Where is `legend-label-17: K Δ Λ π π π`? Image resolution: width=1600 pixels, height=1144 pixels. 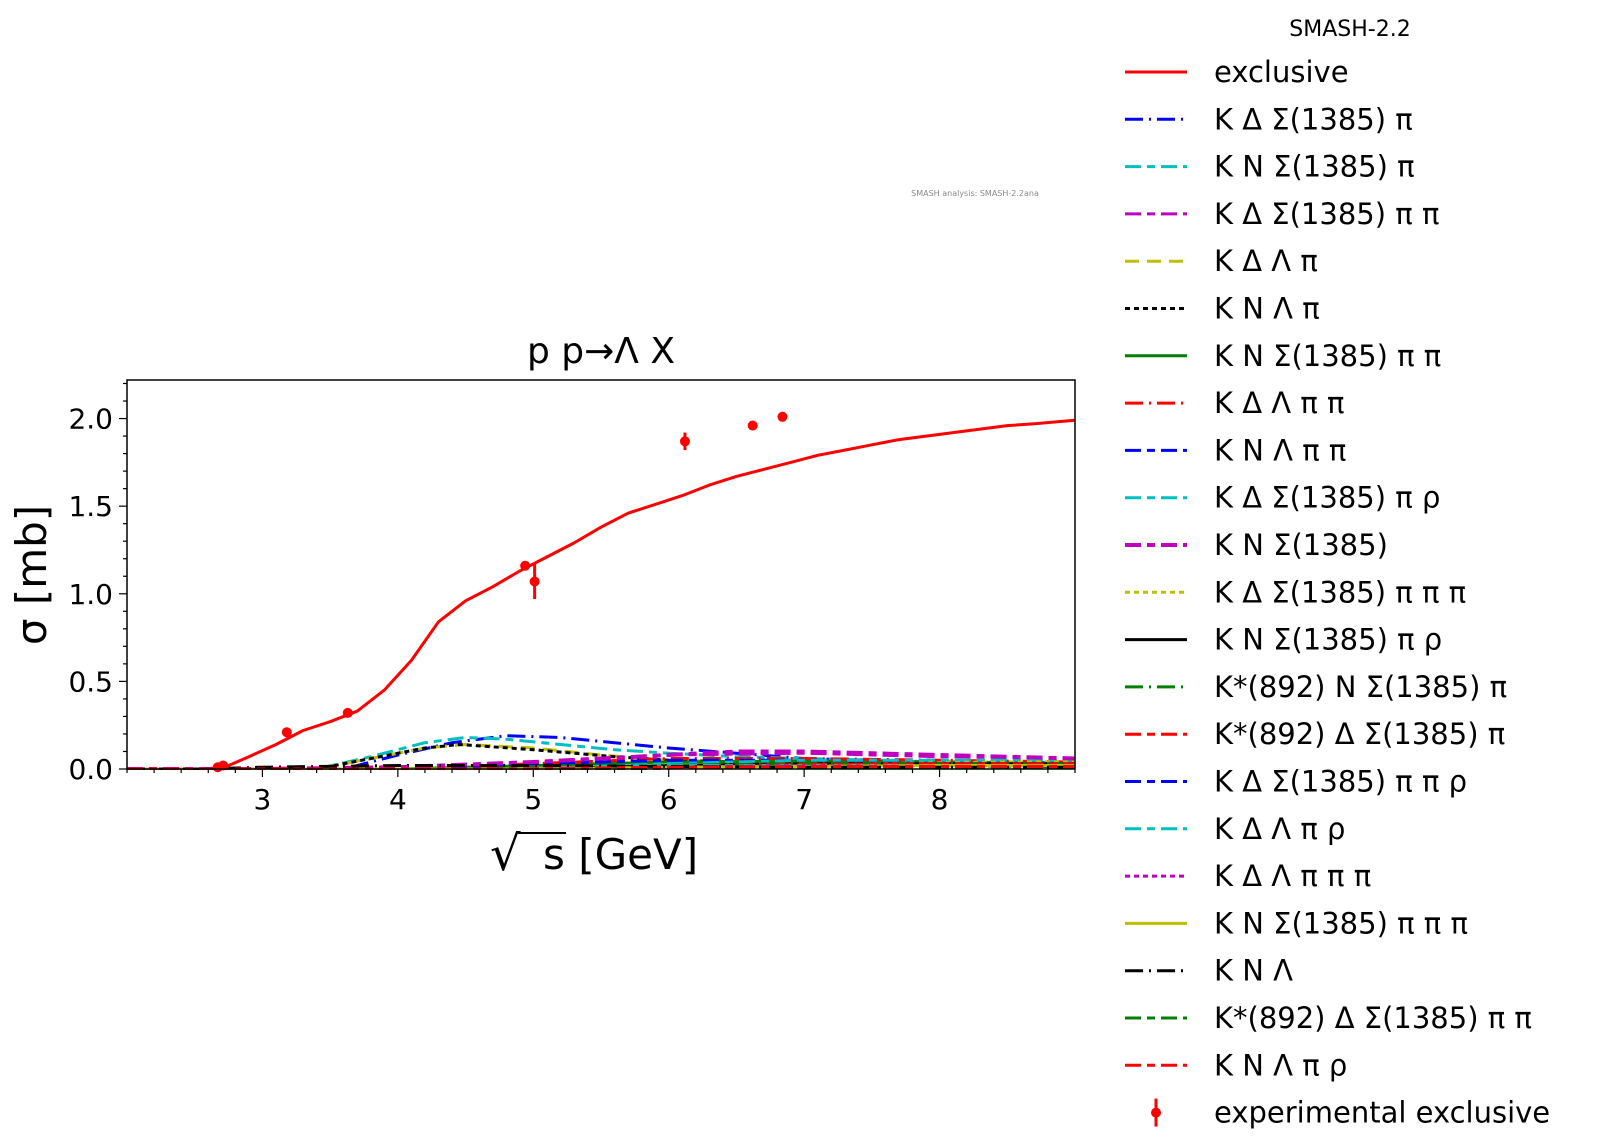 legend-label-17: K Δ Λ π π π is located at coordinates (1292, 876).